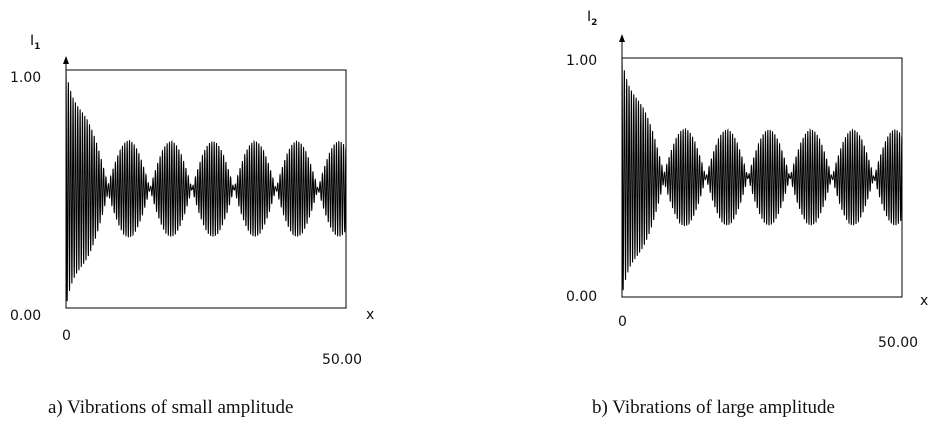 This screenshot has width=936, height=425. I want to click on chart-a-ytick-top: 1.00, so click(25, 78).